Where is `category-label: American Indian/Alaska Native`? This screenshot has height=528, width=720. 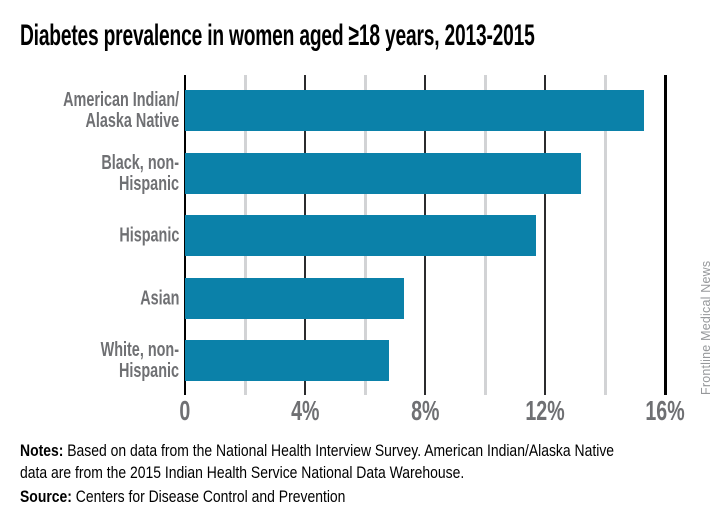 category-label: American Indian/Alaska Native is located at coordinates (120, 110).